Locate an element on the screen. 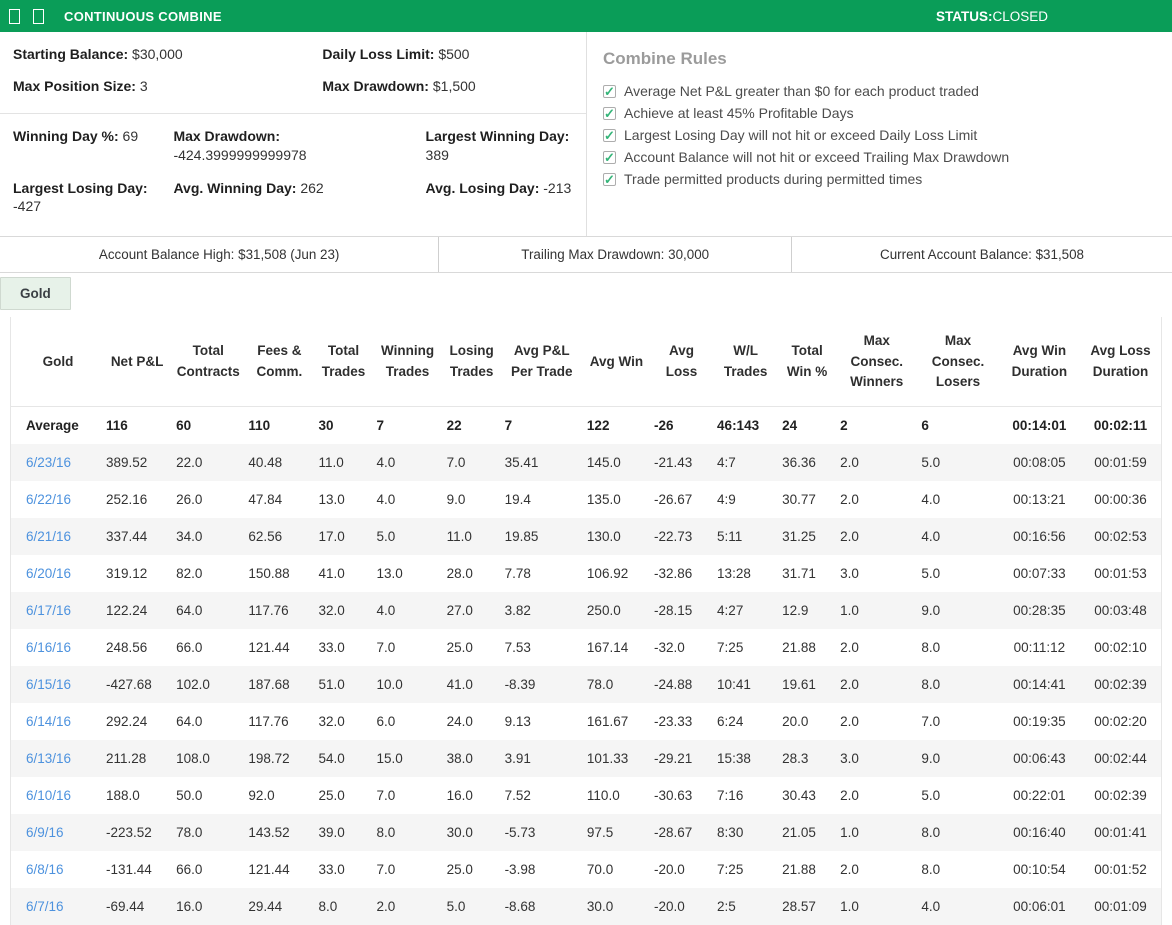 This screenshot has width=1172, height=925. table-cell: 64.0 is located at coordinates (189, 722).